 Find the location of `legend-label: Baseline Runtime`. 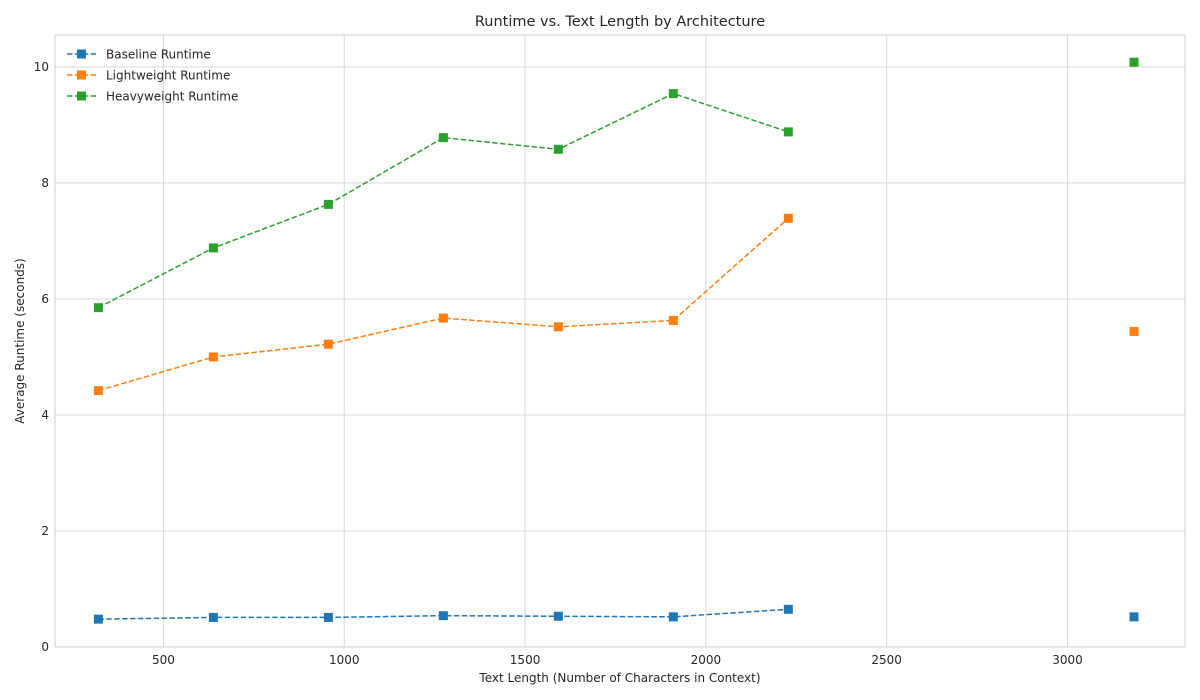

legend-label: Baseline Runtime is located at coordinates (158, 55).